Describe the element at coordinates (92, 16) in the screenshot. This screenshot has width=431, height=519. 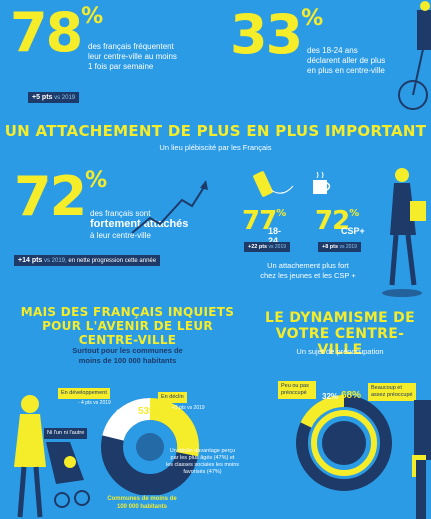
I see `stat-78-pct: %` at that location.